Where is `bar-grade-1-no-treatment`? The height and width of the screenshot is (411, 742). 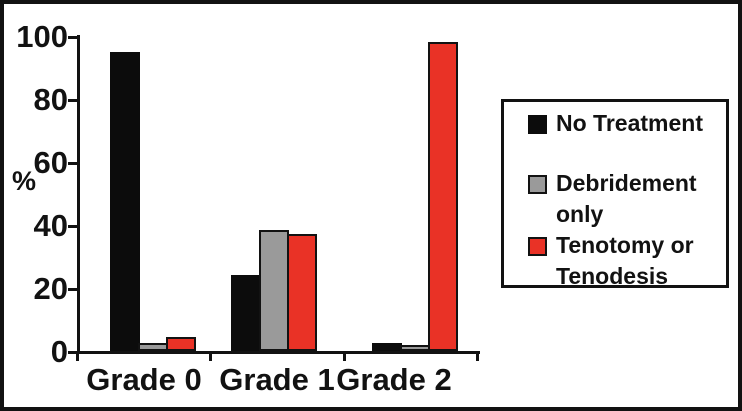 bar-grade-1-no-treatment is located at coordinates (246, 313).